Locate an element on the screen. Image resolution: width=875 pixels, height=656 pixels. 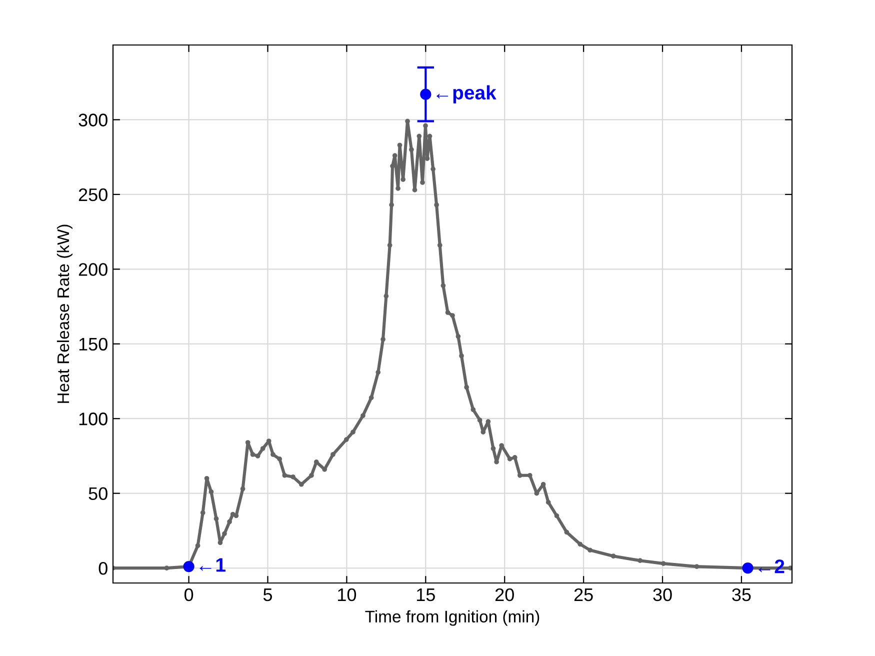
x-tick-label: 15 is located at coordinates (425, 595).